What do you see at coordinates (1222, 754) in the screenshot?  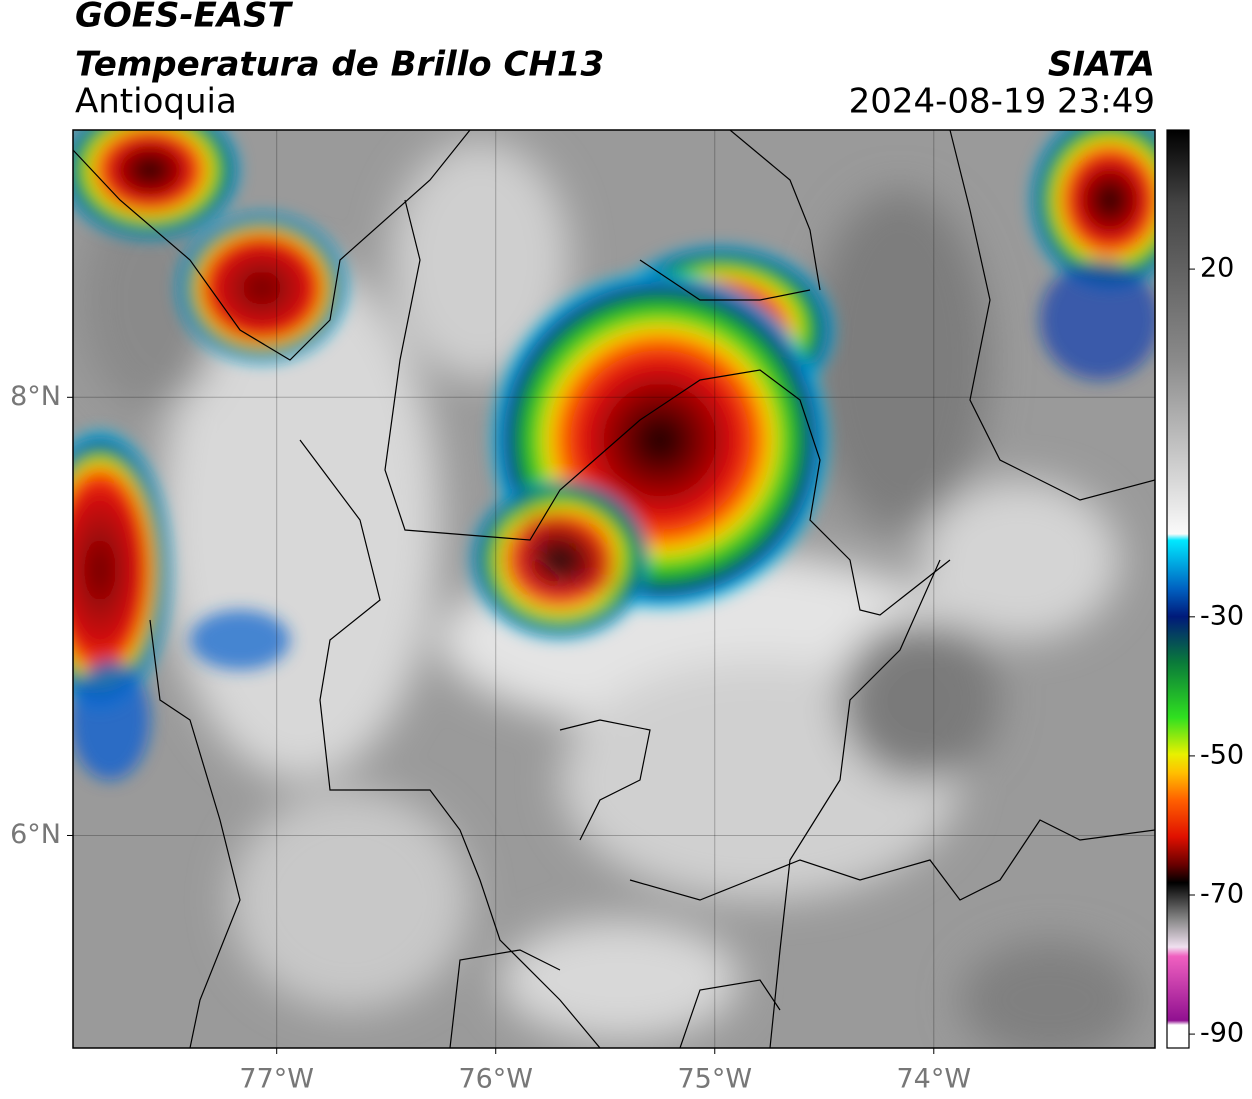 I see `colorbar-tick-label: -50` at bounding box center [1222, 754].